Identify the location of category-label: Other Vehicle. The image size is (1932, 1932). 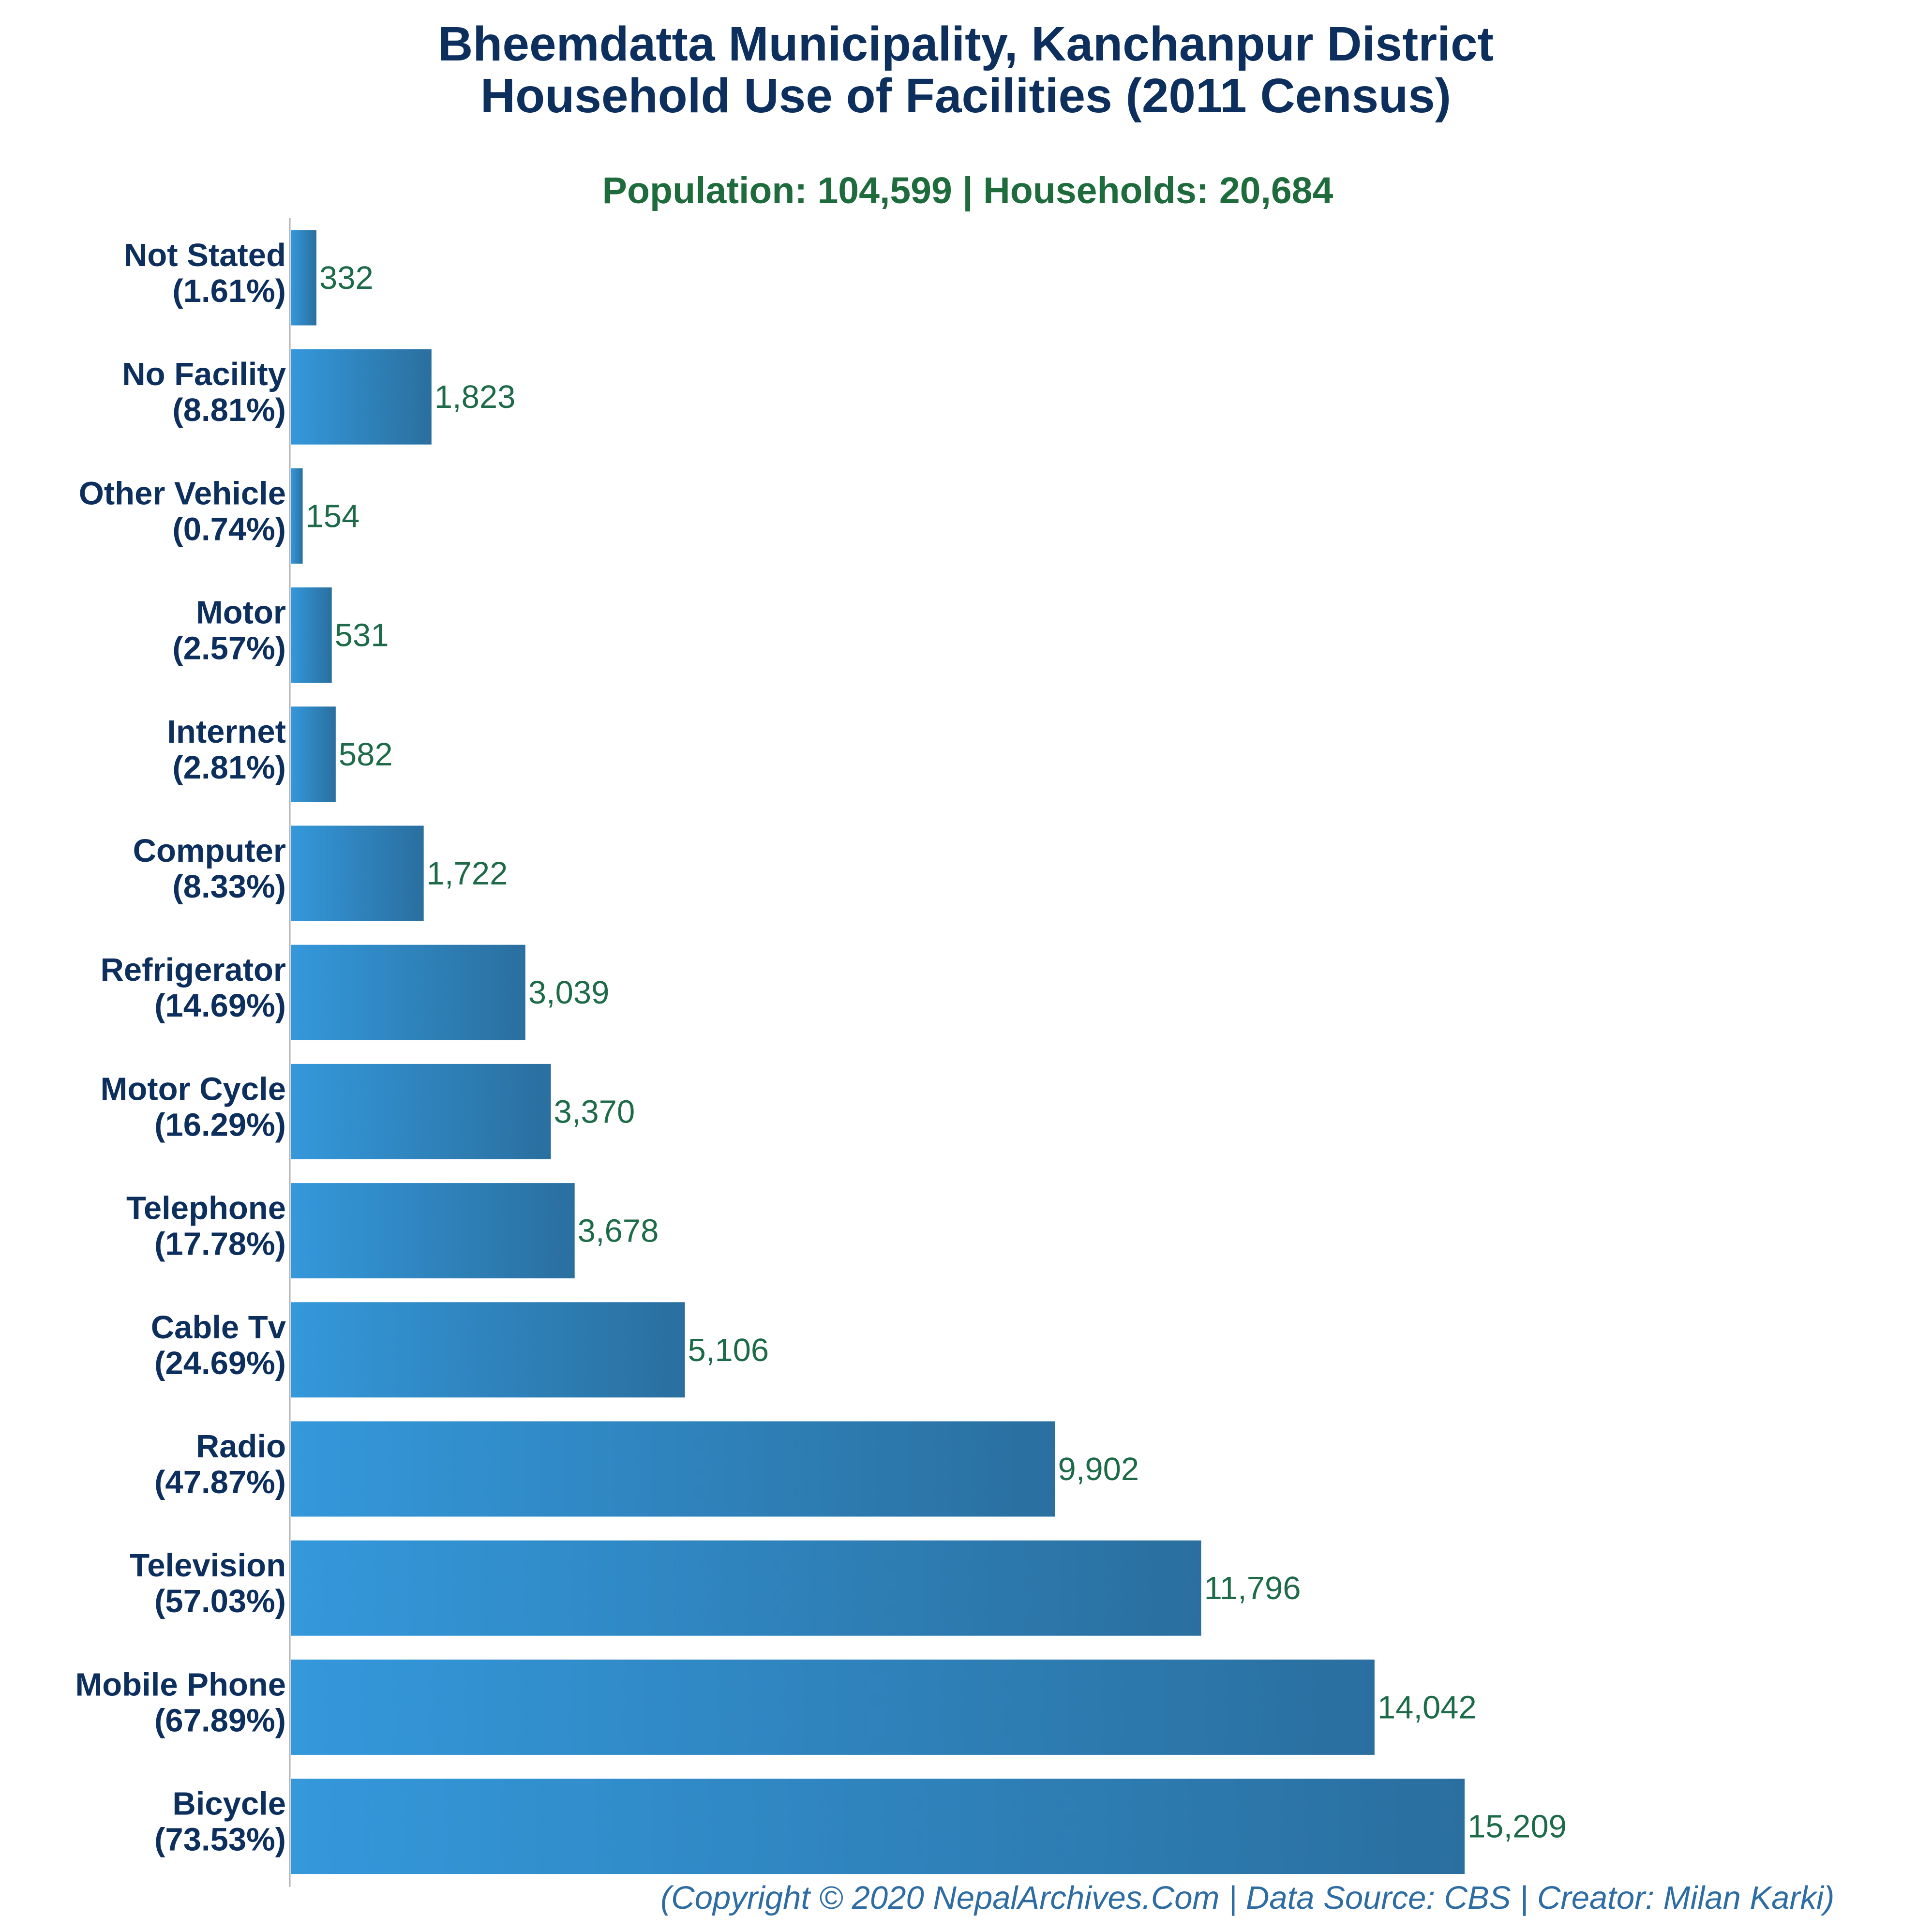
(182, 493).